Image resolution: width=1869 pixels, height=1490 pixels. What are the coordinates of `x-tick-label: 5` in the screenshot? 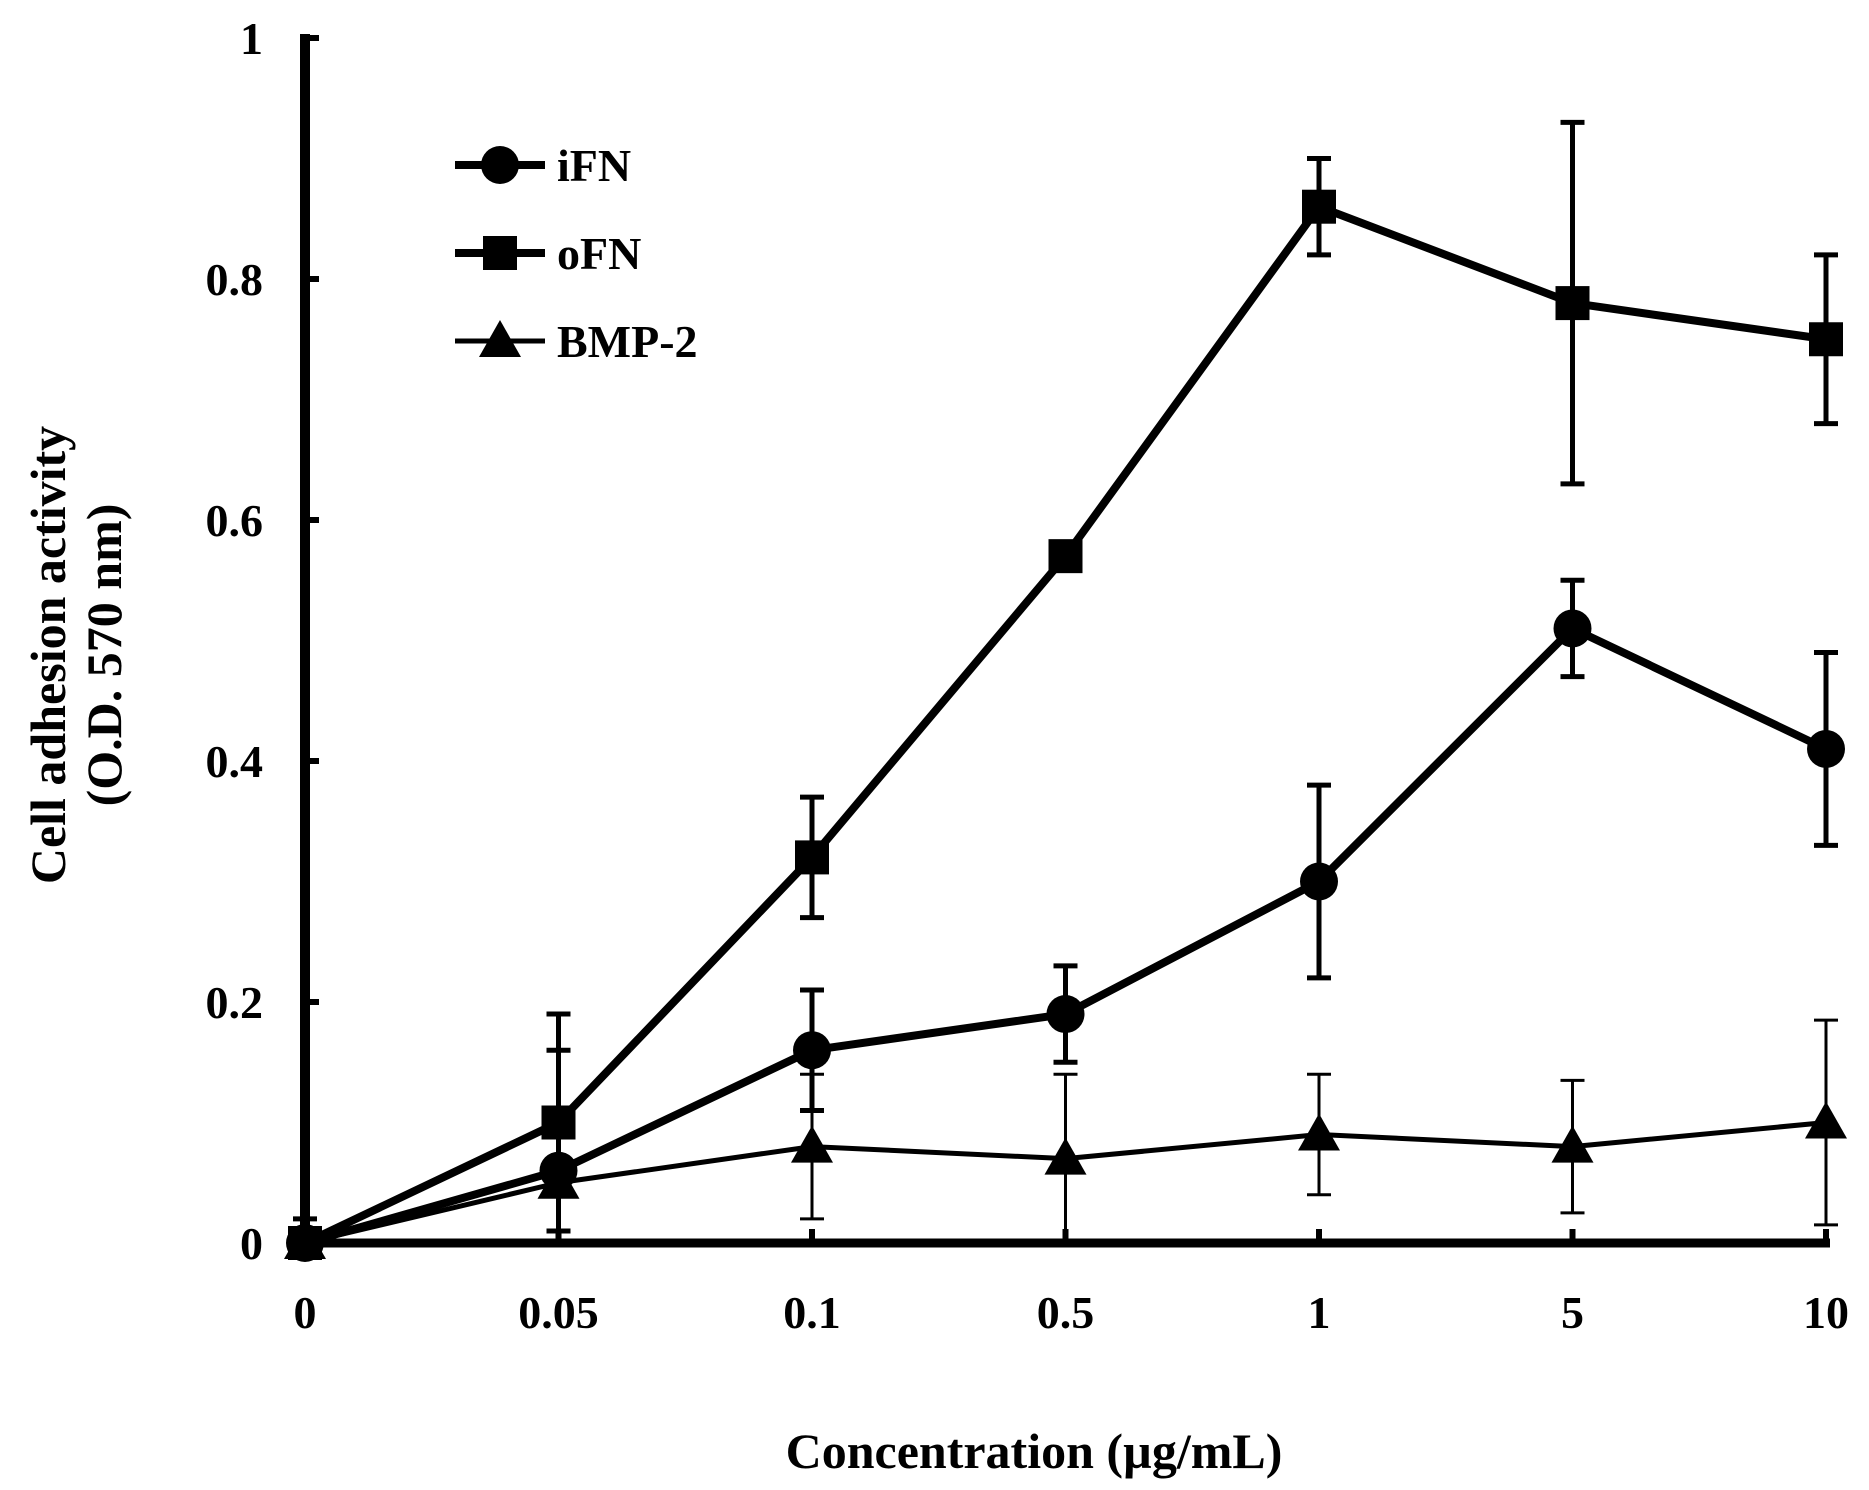 It's located at (1572, 1312).